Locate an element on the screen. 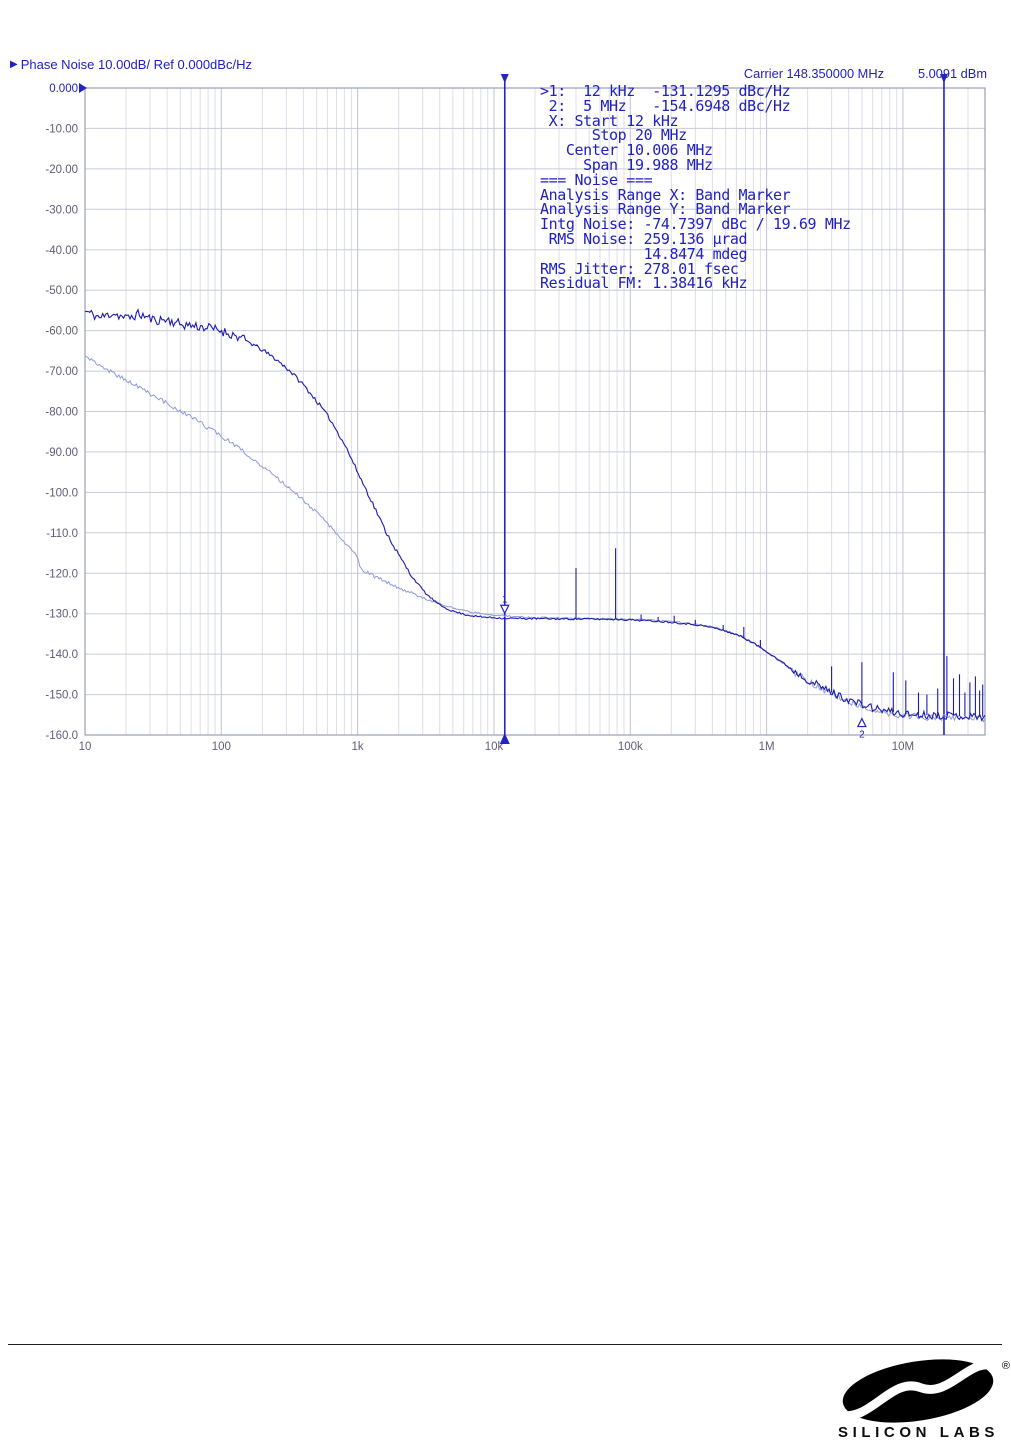  band-start-flag-icon is located at coordinates (504, 78).